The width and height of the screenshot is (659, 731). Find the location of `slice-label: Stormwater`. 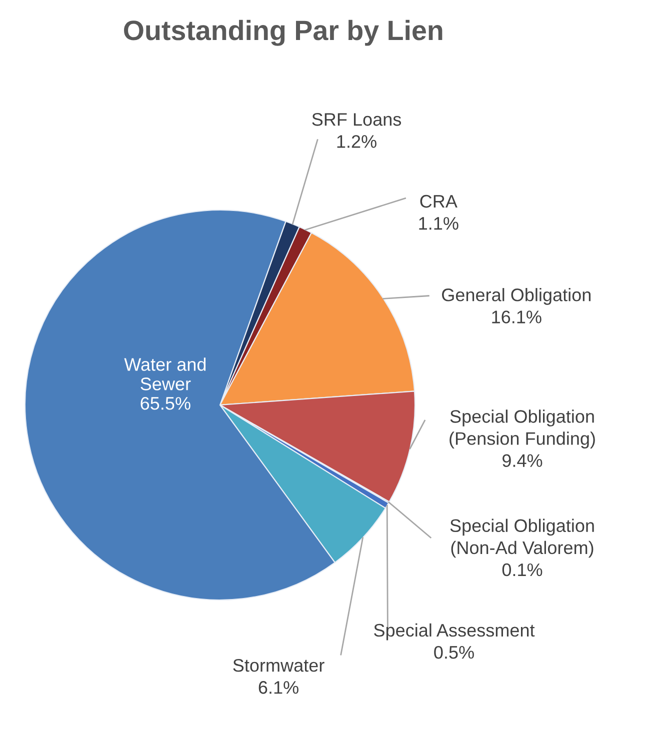

slice-label: Stormwater is located at coordinates (278, 665).